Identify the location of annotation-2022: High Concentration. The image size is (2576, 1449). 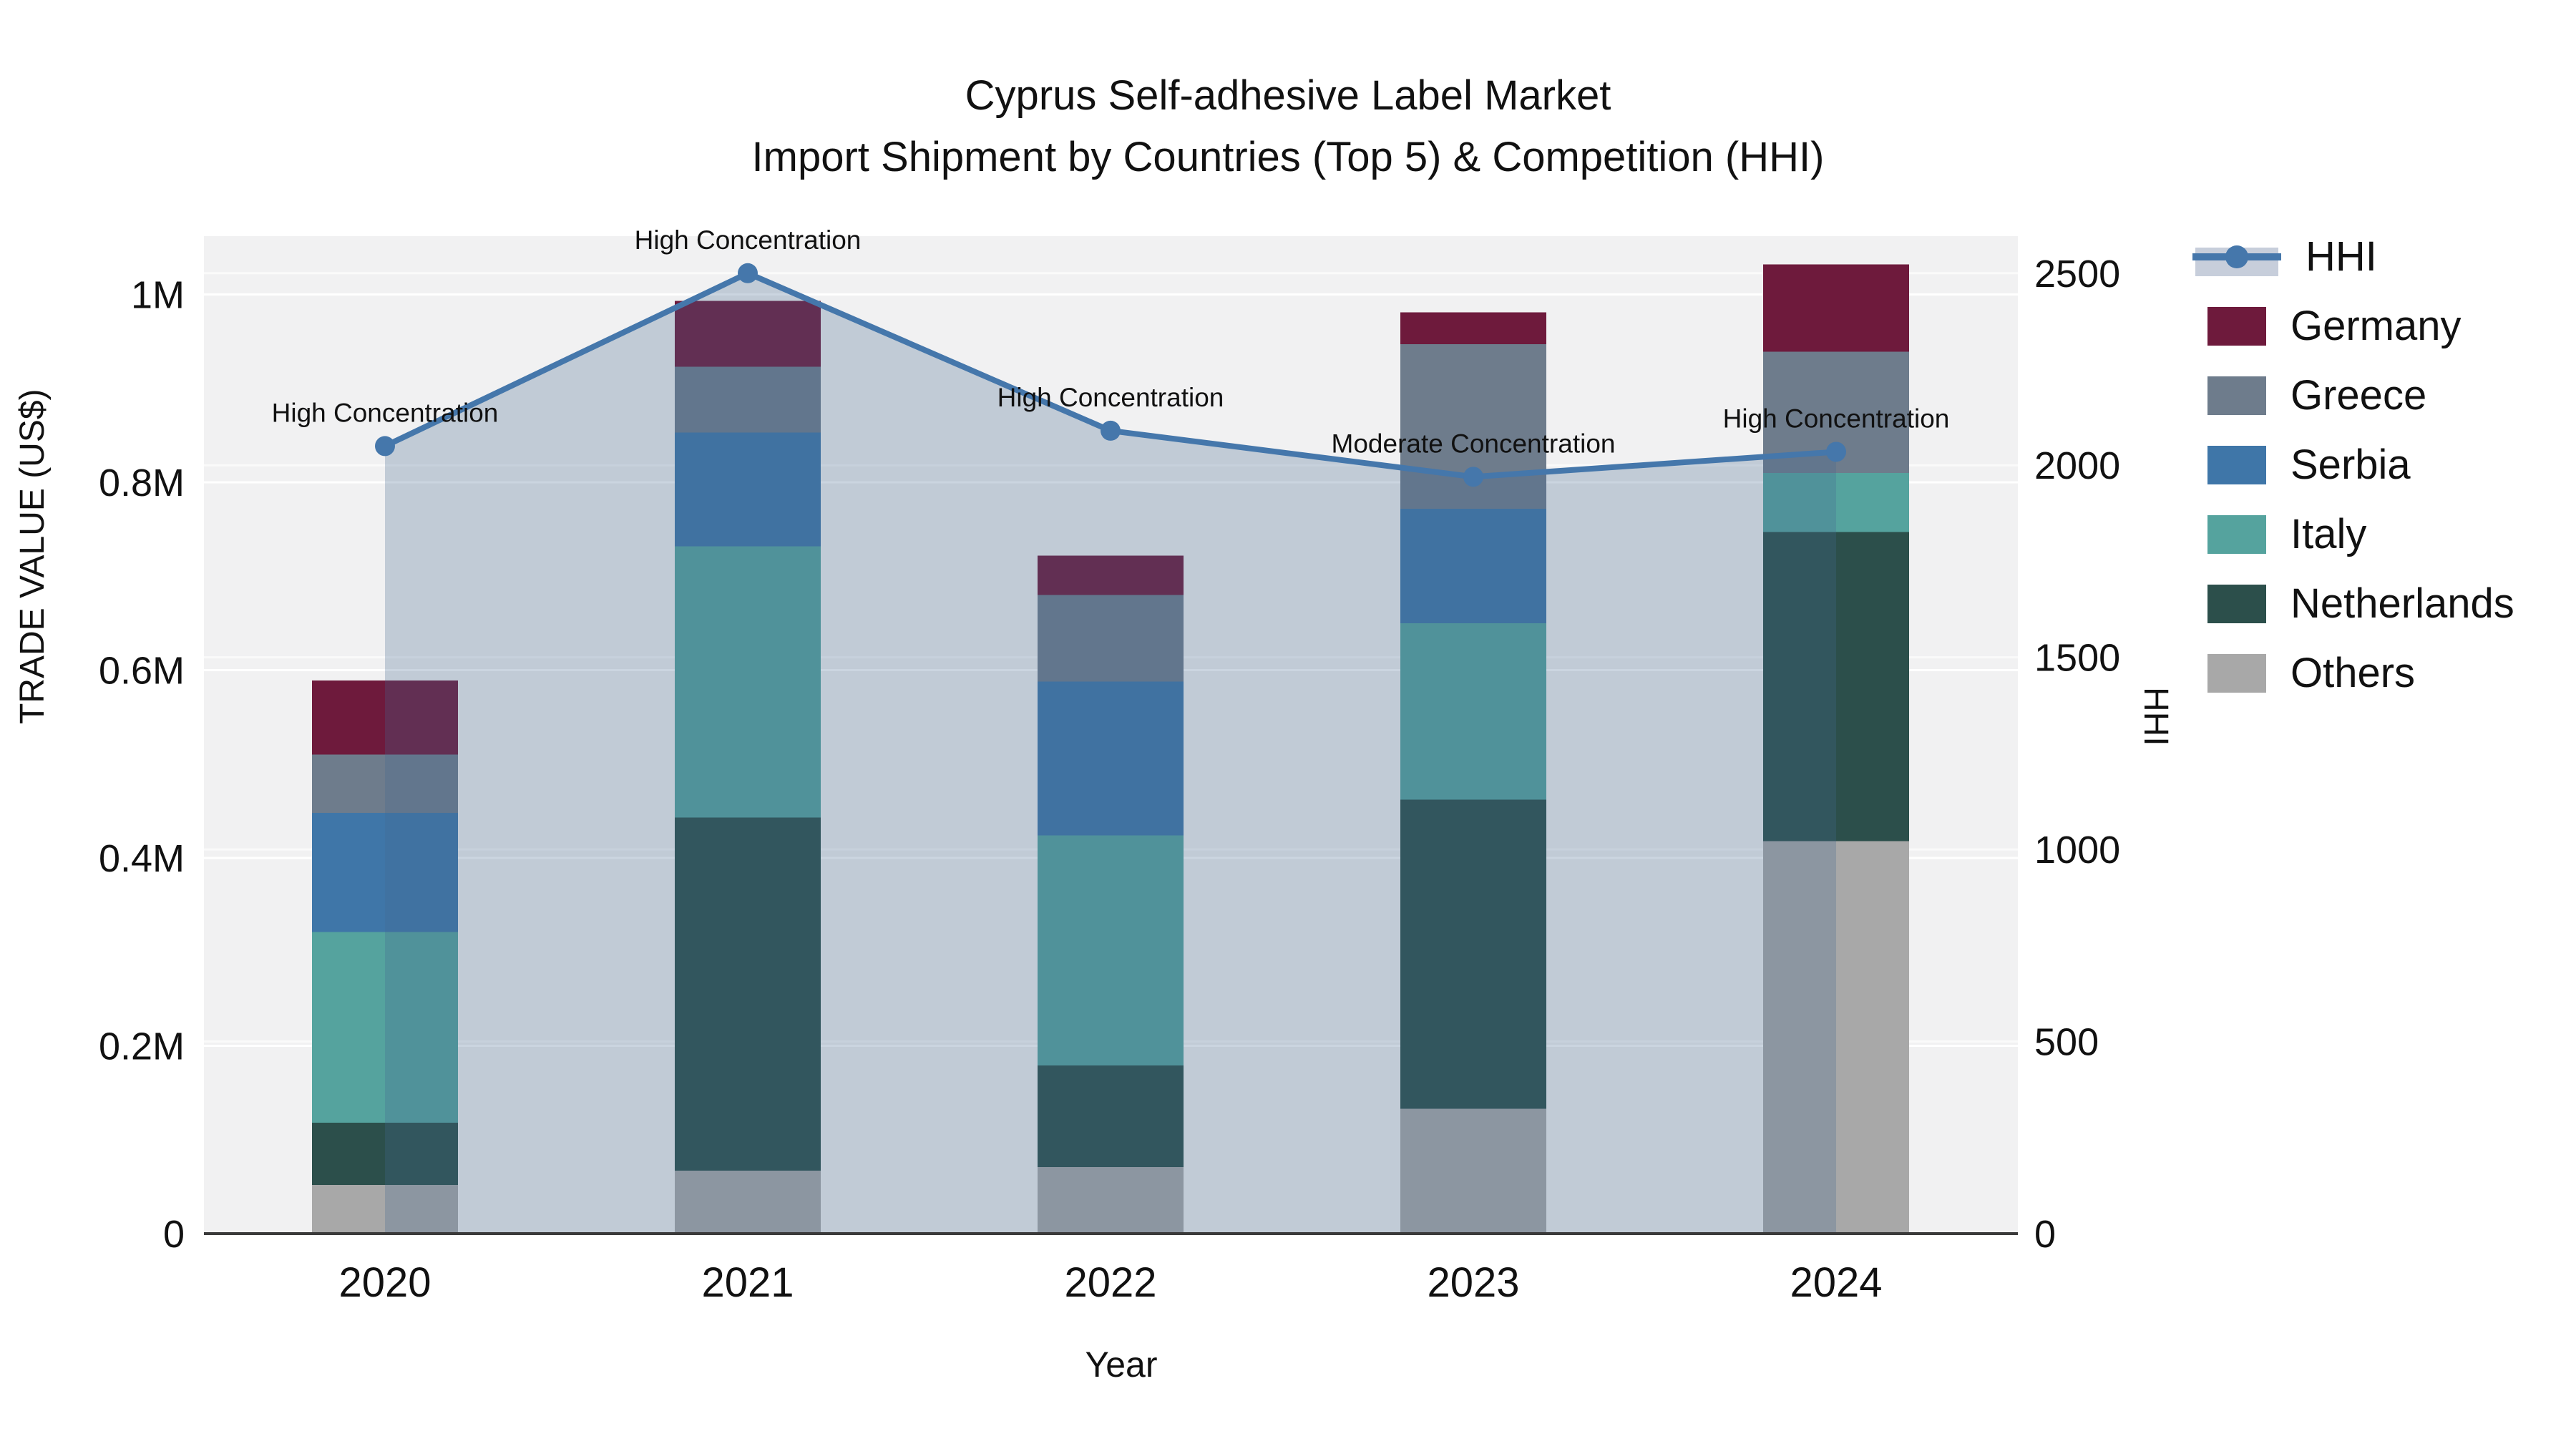
(1110, 397).